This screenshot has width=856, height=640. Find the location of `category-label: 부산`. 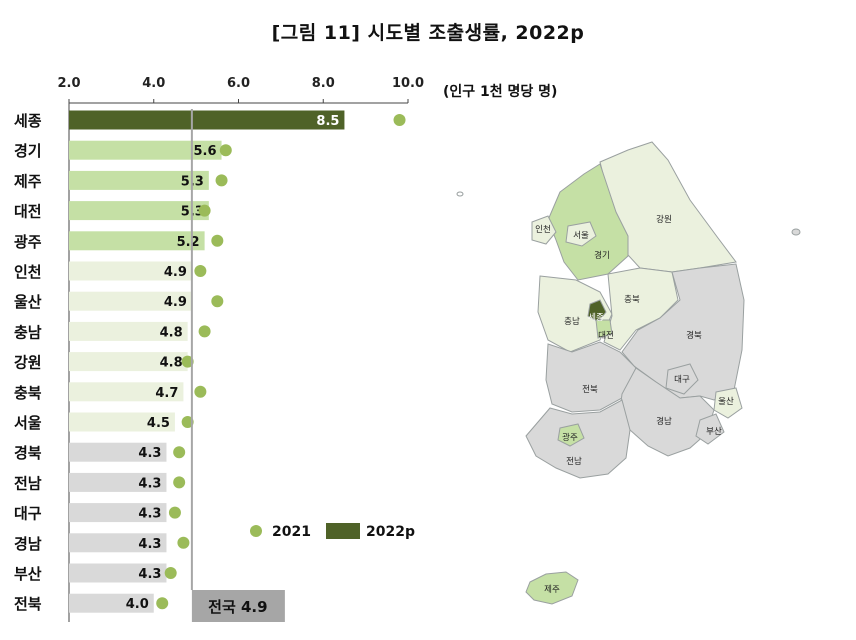

category-label: 부산 is located at coordinates (28, 574).